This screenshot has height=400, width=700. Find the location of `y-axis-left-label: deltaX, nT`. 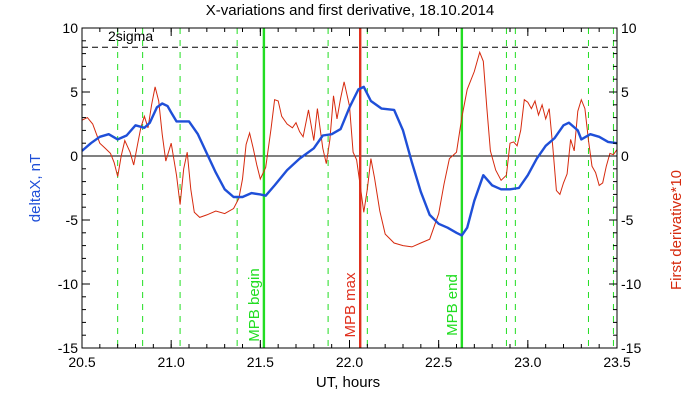

y-axis-left-label: deltaX, nT is located at coordinates (35, 188).